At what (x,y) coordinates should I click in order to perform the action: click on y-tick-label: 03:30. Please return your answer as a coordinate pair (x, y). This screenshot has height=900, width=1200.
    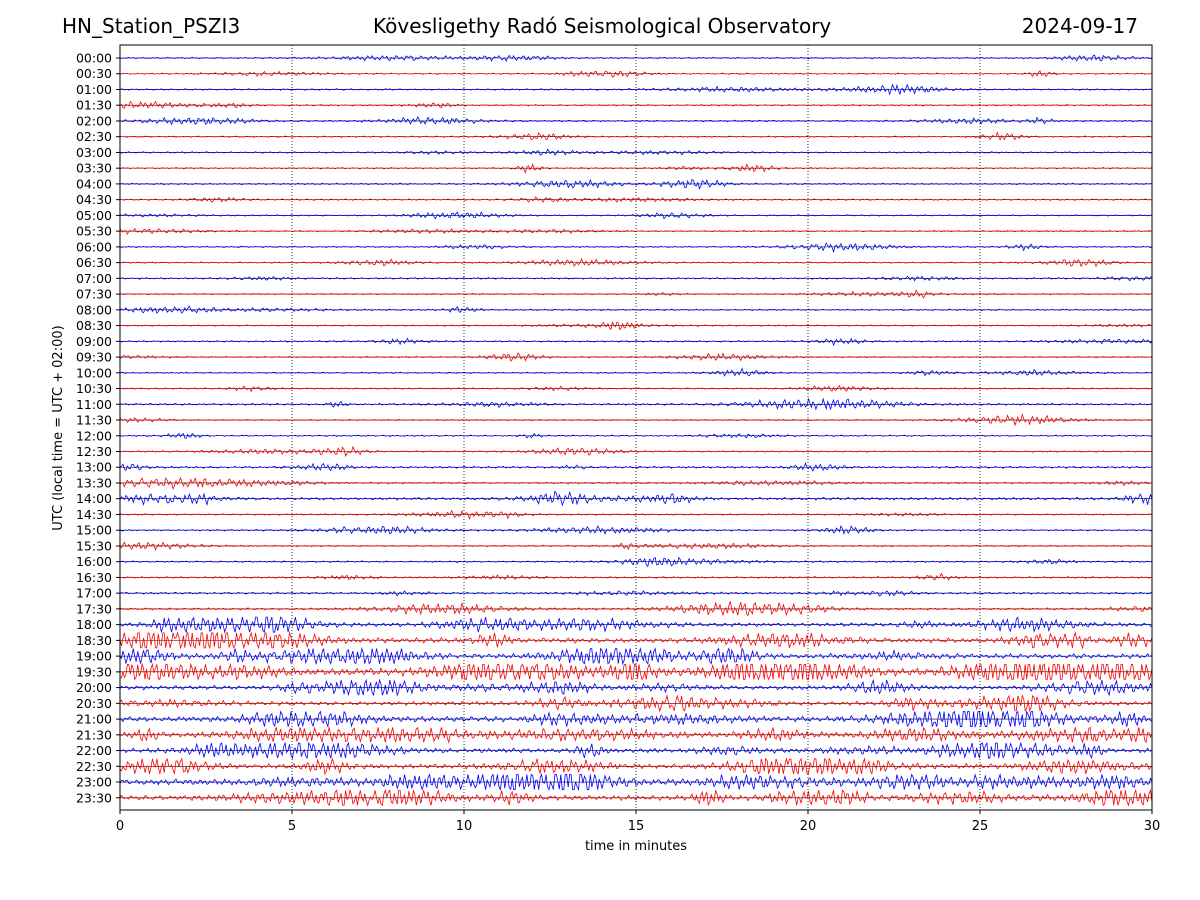
    Looking at the image, I should click on (94, 168).